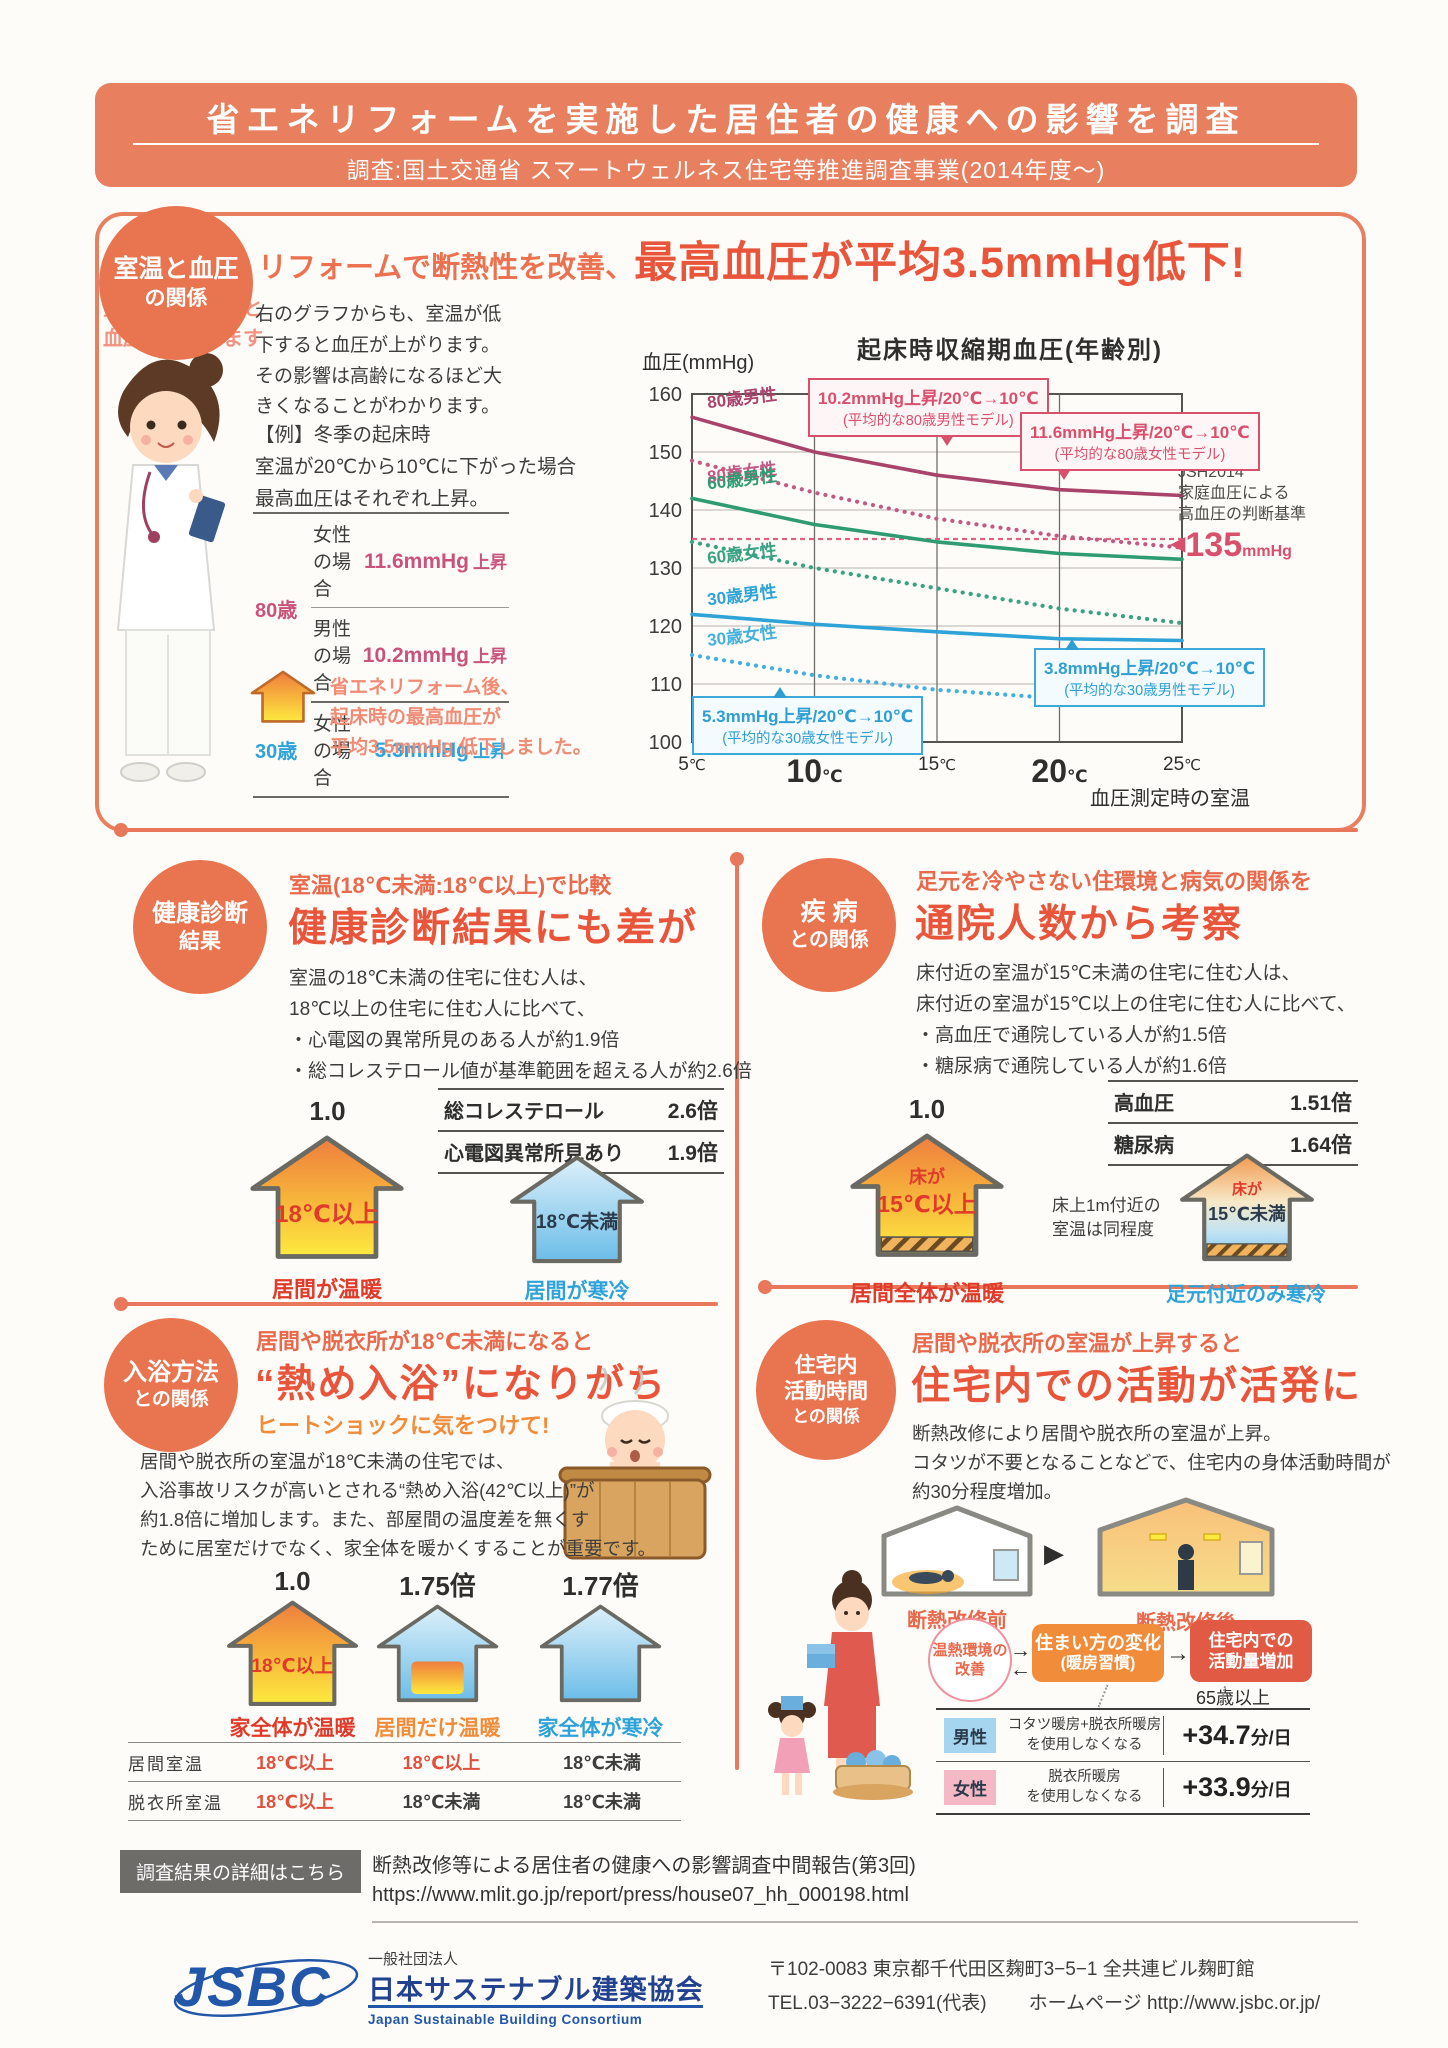 Image resolution: width=1448 pixels, height=2048 pixels. What do you see at coordinates (969, 1669) in the screenshot?
I see `flow-circle-line2: 改善` at bounding box center [969, 1669].